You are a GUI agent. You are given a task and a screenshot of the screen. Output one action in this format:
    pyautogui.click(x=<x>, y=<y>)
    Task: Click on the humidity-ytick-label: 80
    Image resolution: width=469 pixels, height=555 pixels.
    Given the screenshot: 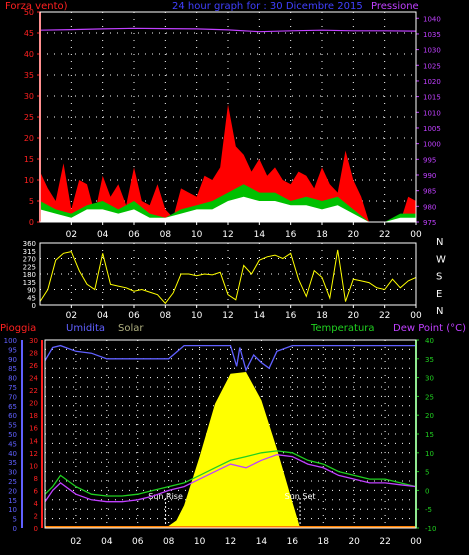 What is the action you would take?
    pyautogui.click(x=12, y=379)
    